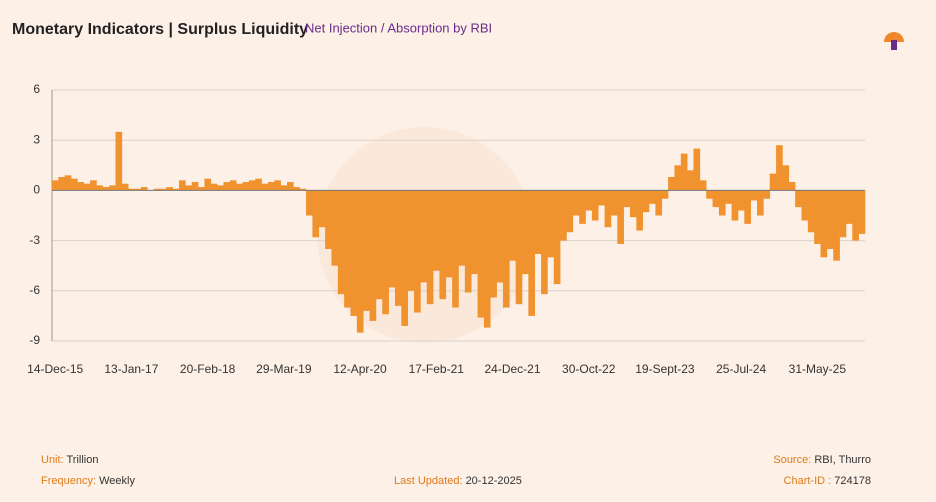 The height and width of the screenshot is (502, 936). Describe the element at coordinates (131, 369) in the screenshot. I see `x-tick-label: 13-Jan-17` at that location.